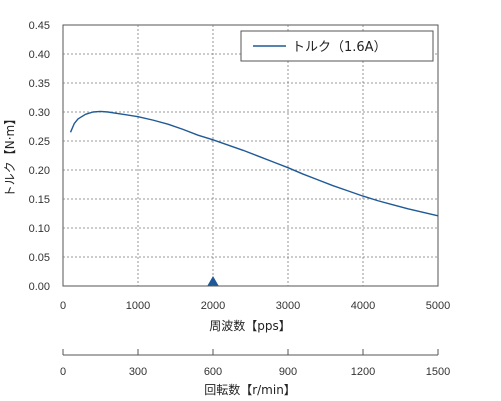 The width and height of the screenshot is (501, 401). I want to click on marker-group, so click(213, 281).